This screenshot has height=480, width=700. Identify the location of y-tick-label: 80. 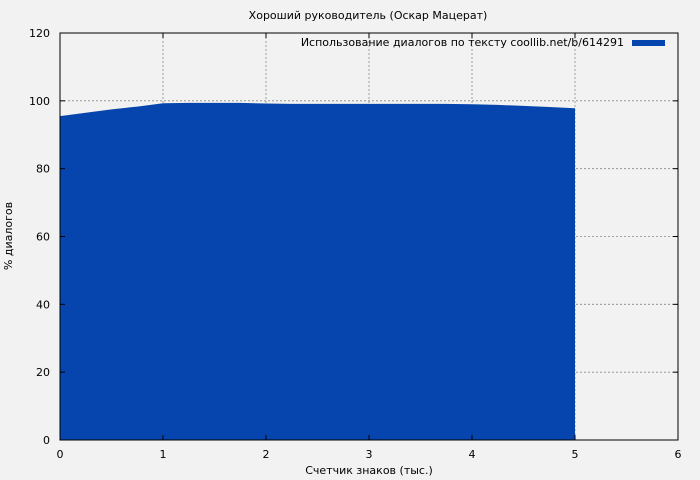
(43, 169).